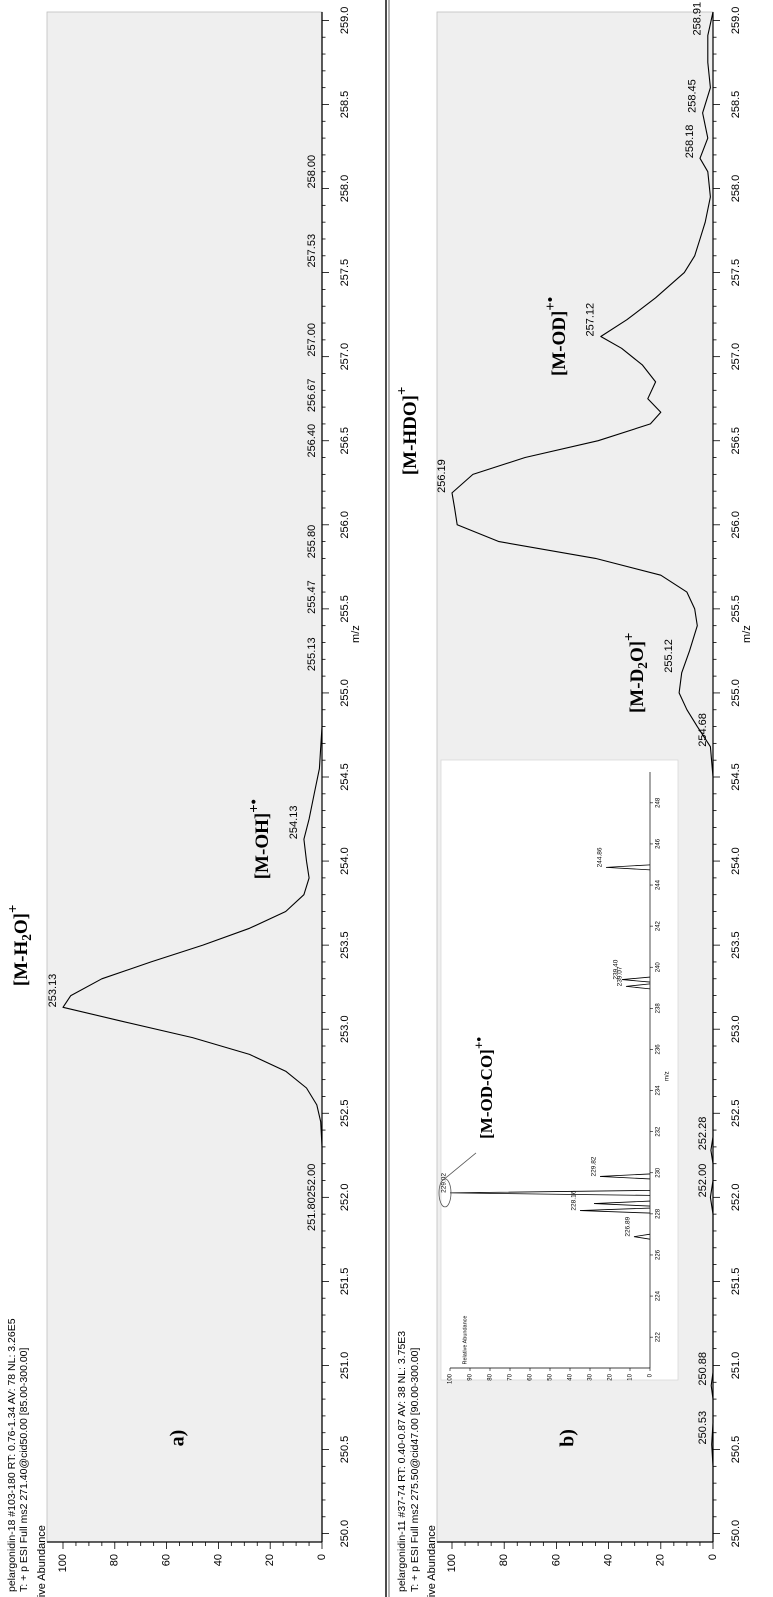 The width and height of the screenshot is (773, 1597). What do you see at coordinates (345, 1113) in the screenshot?
I see `x-tick-label: 252.5` at bounding box center [345, 1113].